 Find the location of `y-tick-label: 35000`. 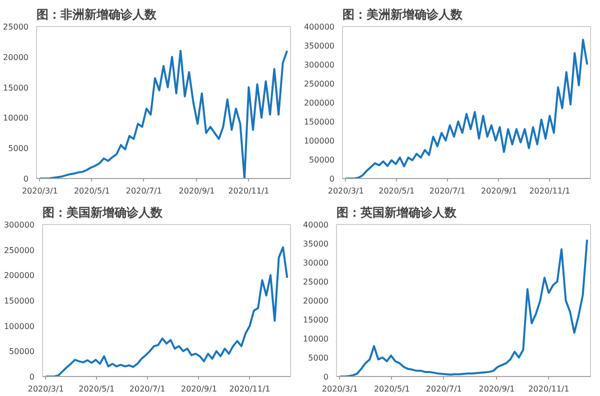

y-tick-label: 35000 is located at coordinates (316, 244).